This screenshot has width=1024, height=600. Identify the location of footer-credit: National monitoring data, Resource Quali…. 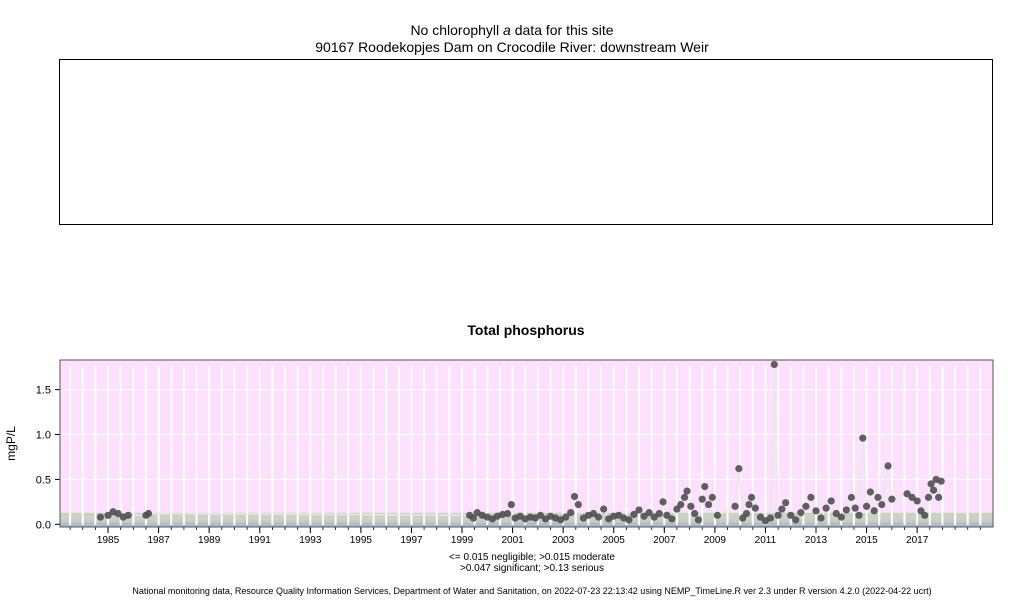
(532, 591).